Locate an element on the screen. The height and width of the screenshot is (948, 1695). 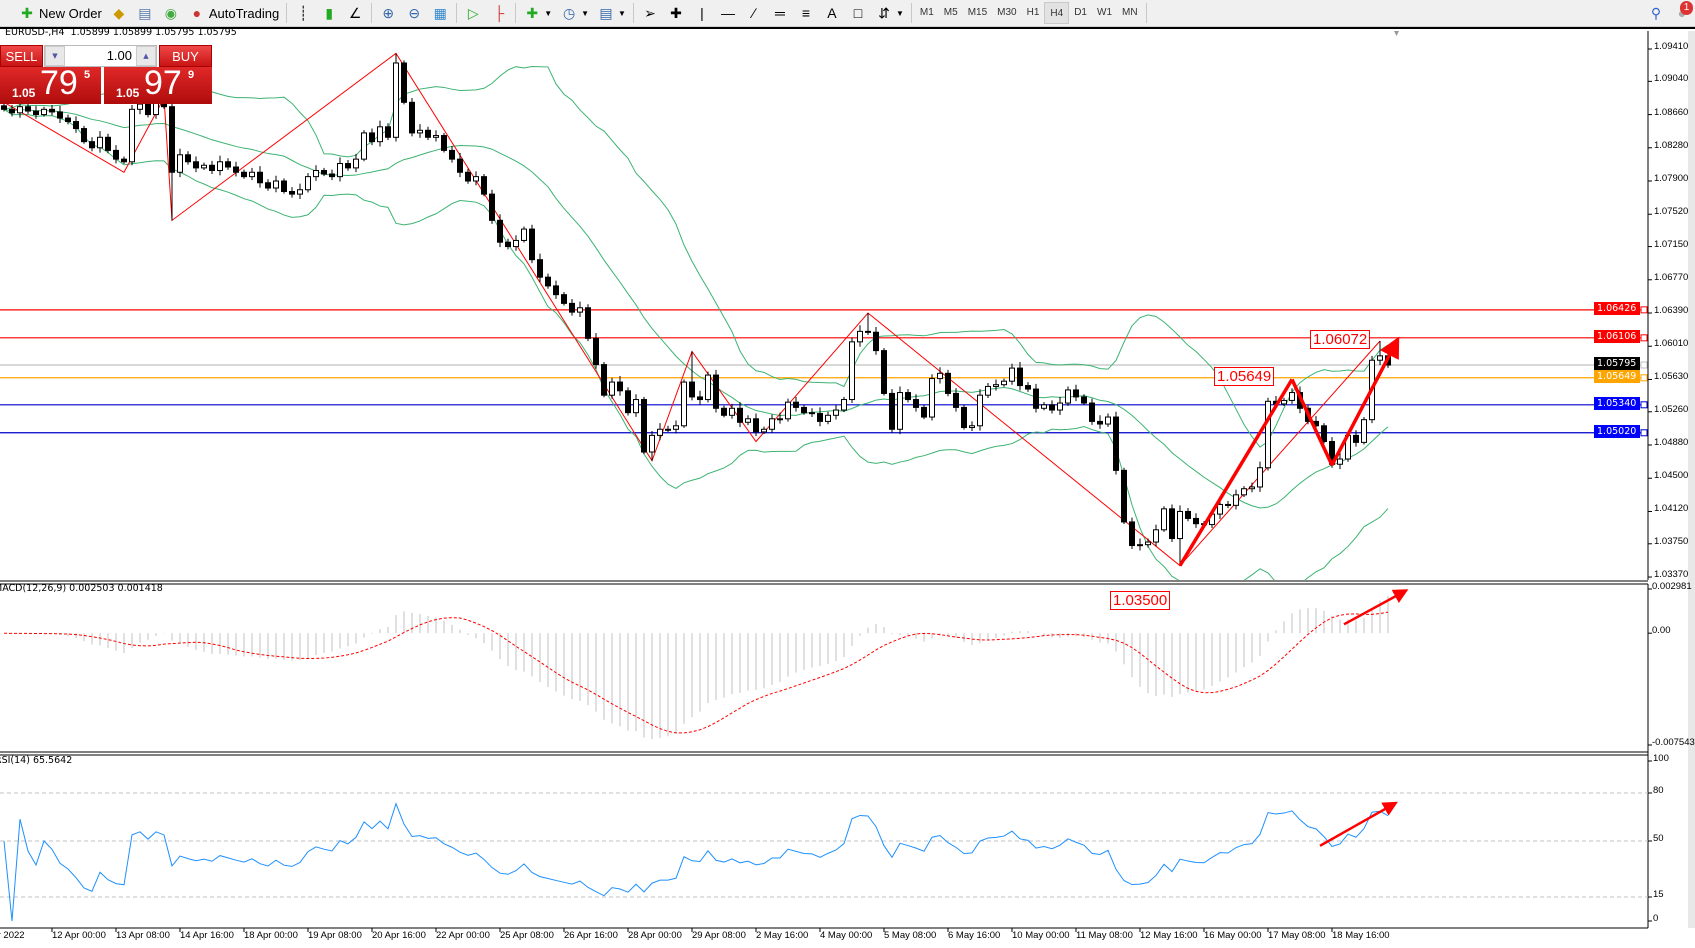
lot-size-input: 1.00 is located at coordinates (119, 55).